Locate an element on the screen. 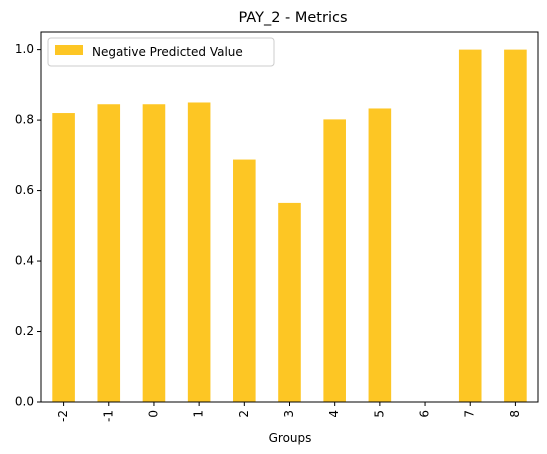 The height and width of the screenshot is (454, 547). bar--2 is located at coordinates (63, 258).